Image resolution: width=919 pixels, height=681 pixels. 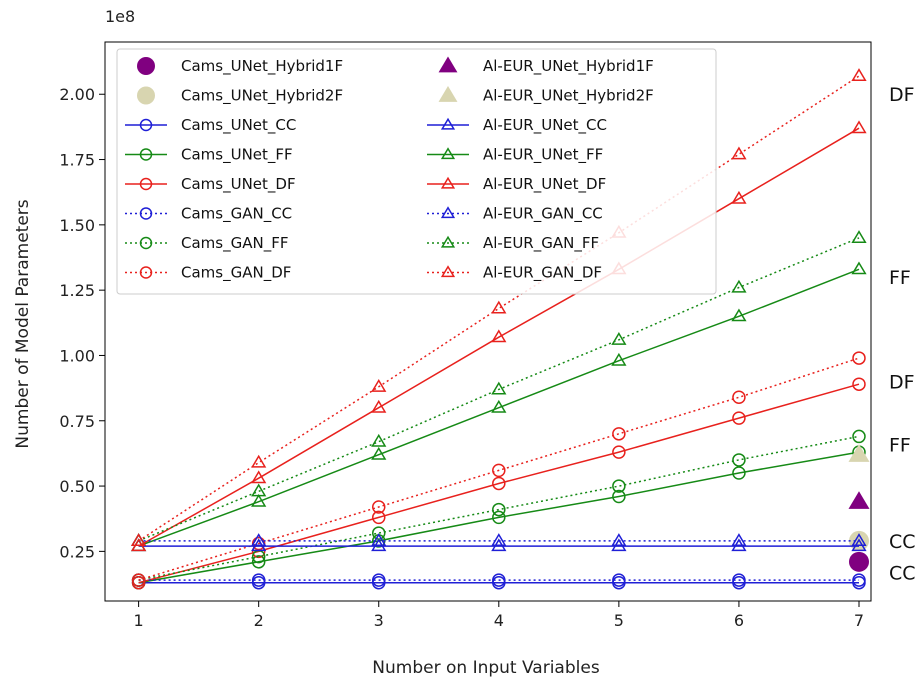 What do you see at coordinates (739, 620) in the screenshot?
I see `x-tick-label: 6` at bounding box center [739, 620].